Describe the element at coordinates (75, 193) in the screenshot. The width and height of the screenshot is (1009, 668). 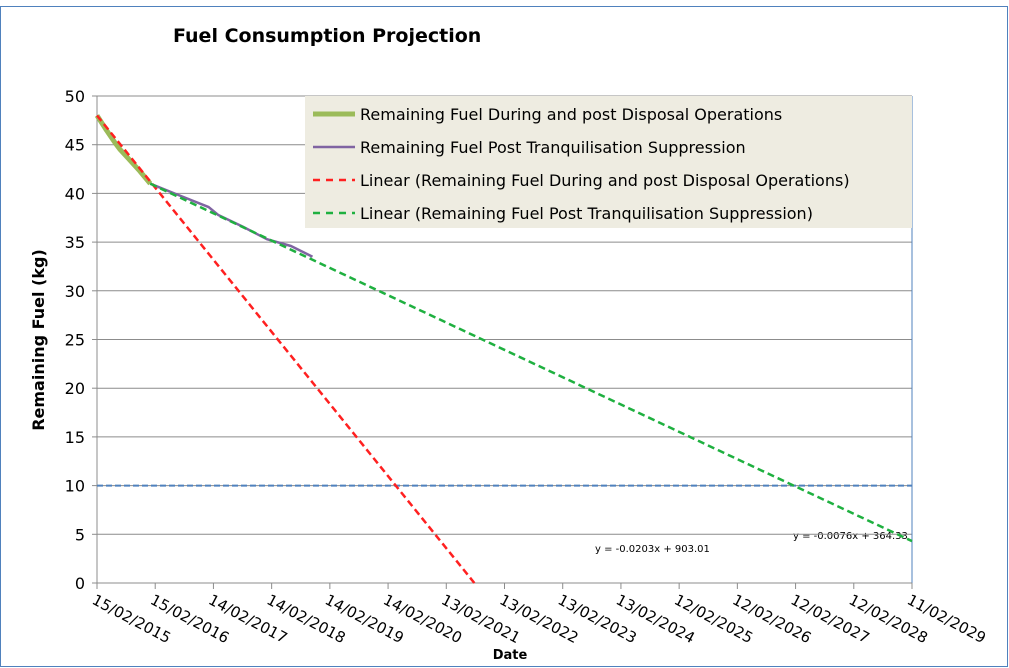
I see `y-tick-label: 40` at that location.